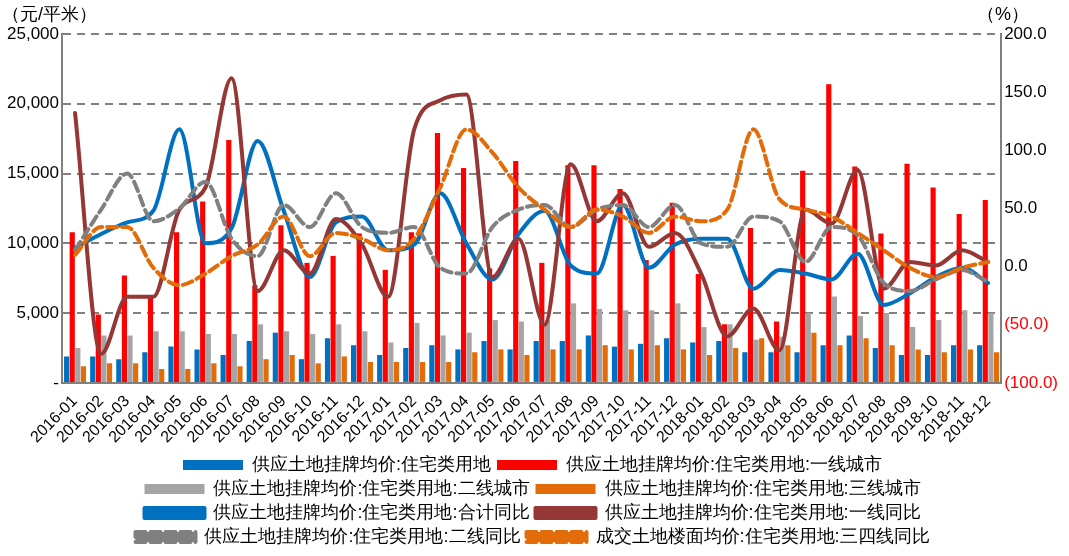  Describe the element at coordinates (724, 463) in the screenshot. I see `legend-label: 供应土地挂牌均价:住宅类用地:一线城市` at that location.